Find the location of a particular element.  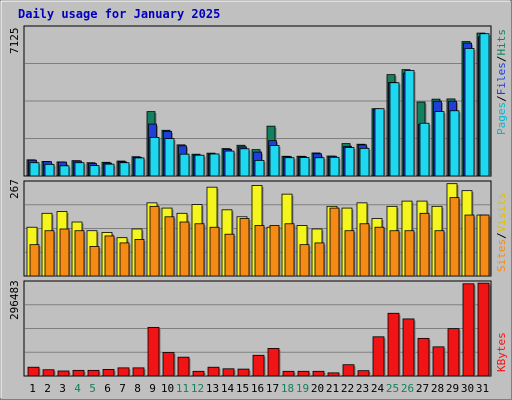

legend-visits: Visits is located at coordinates (501, 213).